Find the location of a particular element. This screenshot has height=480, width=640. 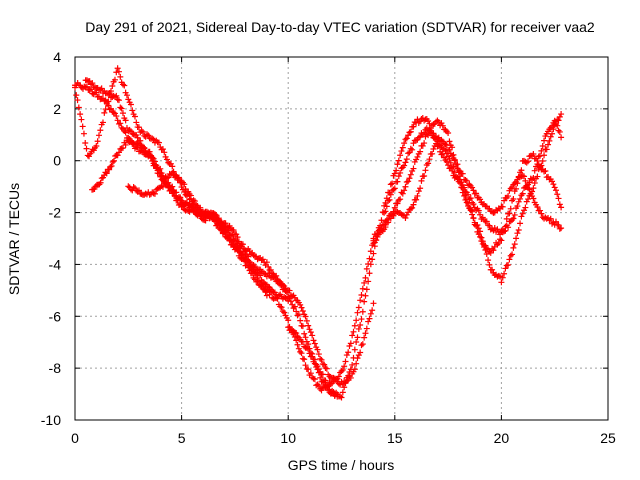

y-tick-label: -2 is located at coordinates (55, 213).